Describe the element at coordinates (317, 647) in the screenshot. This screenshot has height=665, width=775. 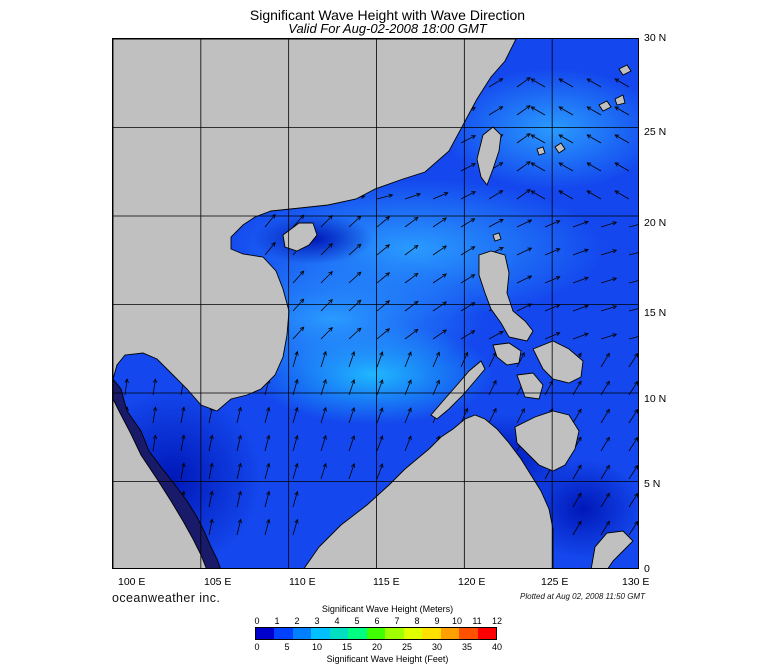
I see `feet-tick-label: 10` at that location.